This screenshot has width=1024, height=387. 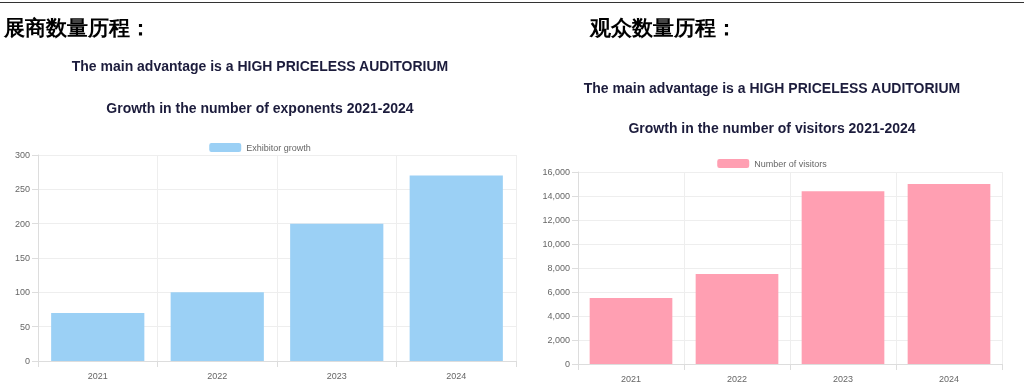 What do you see at coordinates (556, 172) in the screenshot?
I see `y-tick-label: 16,000` at bounding box center [556, 172].